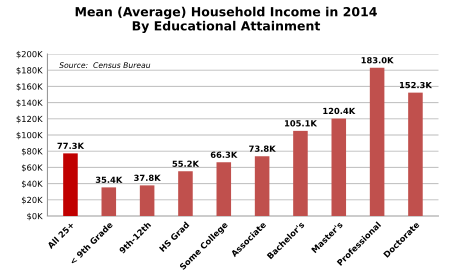  What do you see at coordinates (32, 184) in the screenshot?
I see `y-tick-label: $40K` at bounding box center [32, 184].